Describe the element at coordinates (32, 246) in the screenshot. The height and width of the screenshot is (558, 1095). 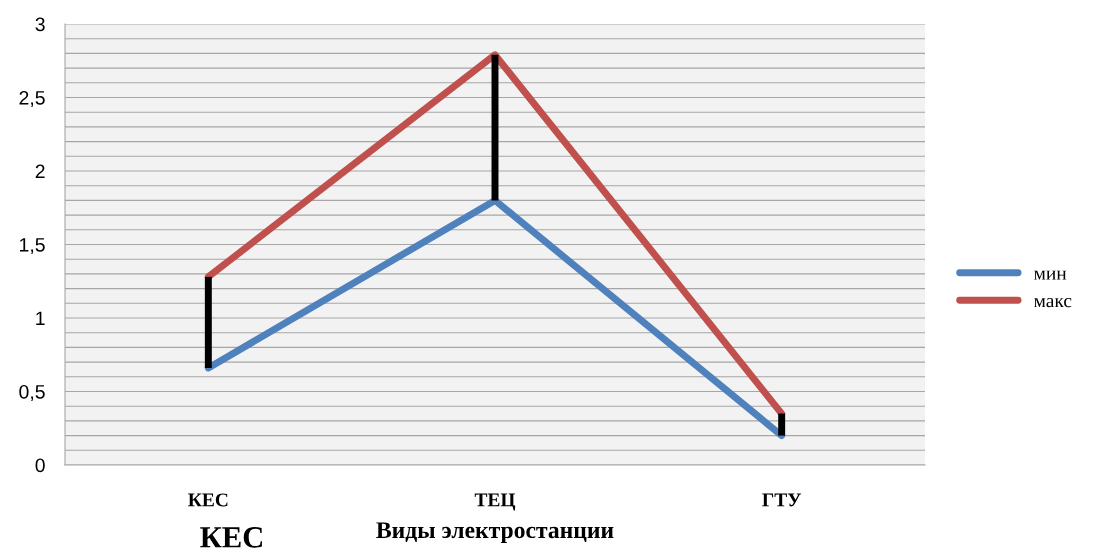
I see `y-tick-label: 1,5` at that location.